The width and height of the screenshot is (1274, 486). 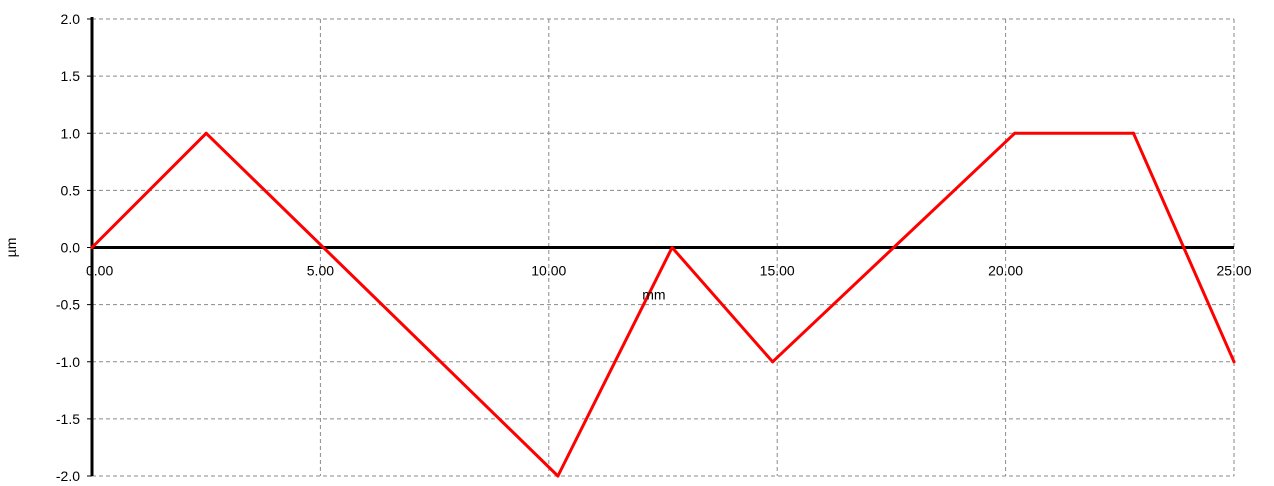 I want to click on x-tick-label: 10.00, so click(x=548, y=271).